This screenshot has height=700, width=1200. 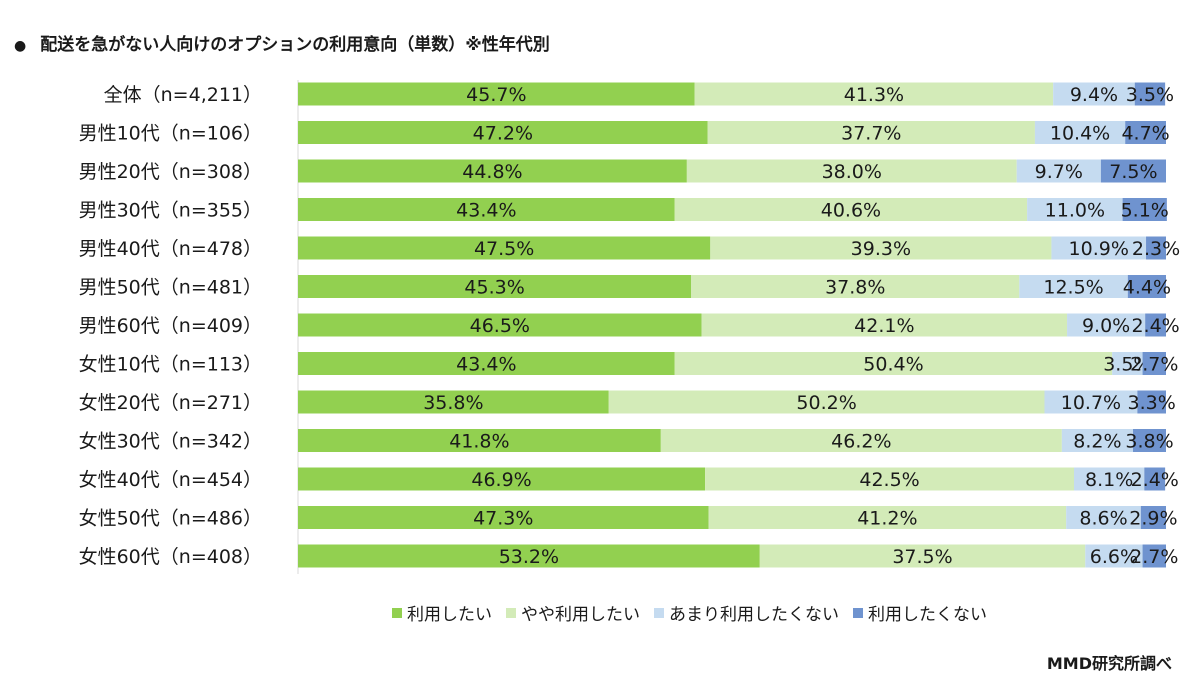 I want to click on data-label: 45.3%, so click(x=494, y=288).